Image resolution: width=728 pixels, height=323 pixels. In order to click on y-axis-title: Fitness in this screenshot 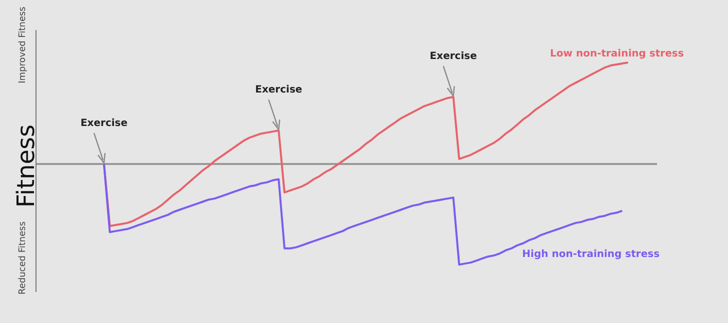, I will do `click(26, 166)`.